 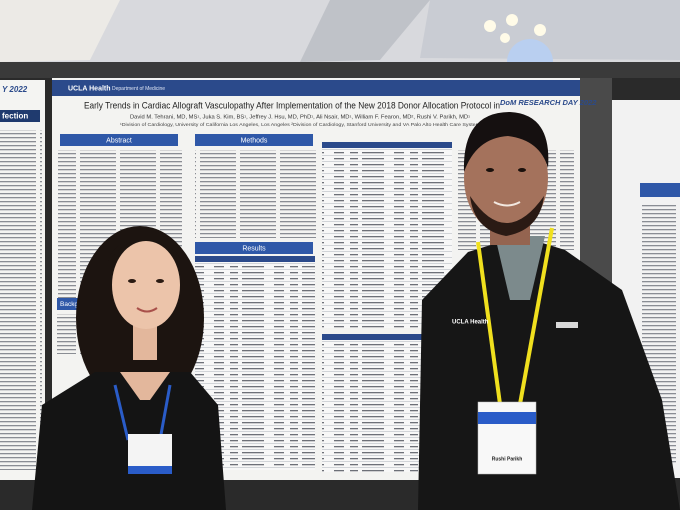 What do you see at coordinates (470, 323) in the screenshot?
I see `jacket-logo: UCLA Health` at bounding box center [470, 323].